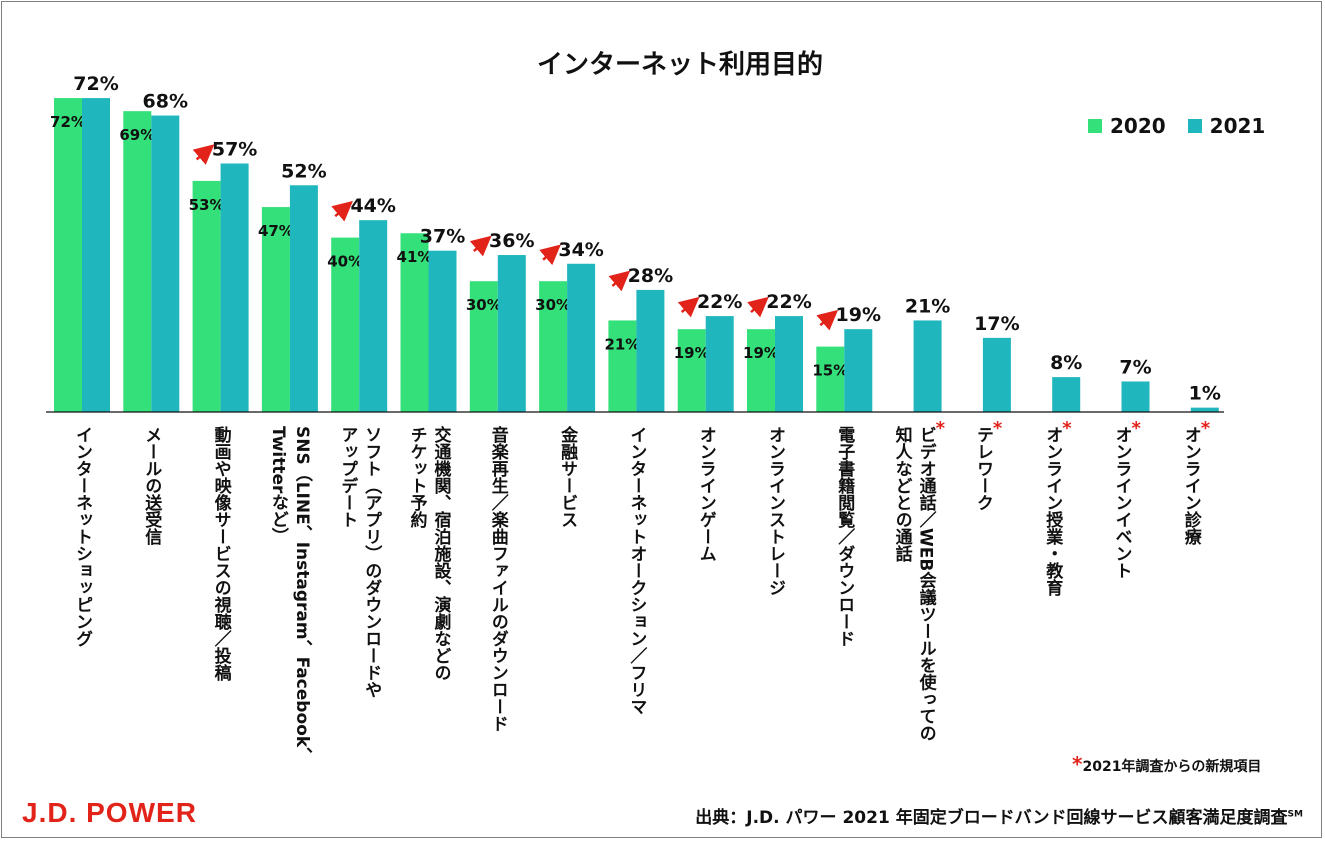 This screenshot has width=1325, height=841. I want to click on bar-label-2020: 21%, so click(622, 344).